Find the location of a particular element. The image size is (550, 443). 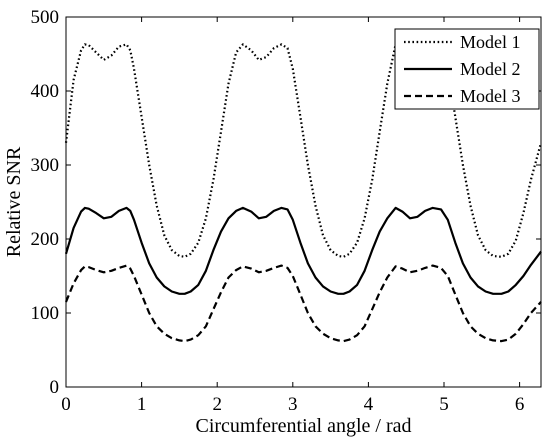

y-tick-label: 300 is located at coordinates (45, 165).